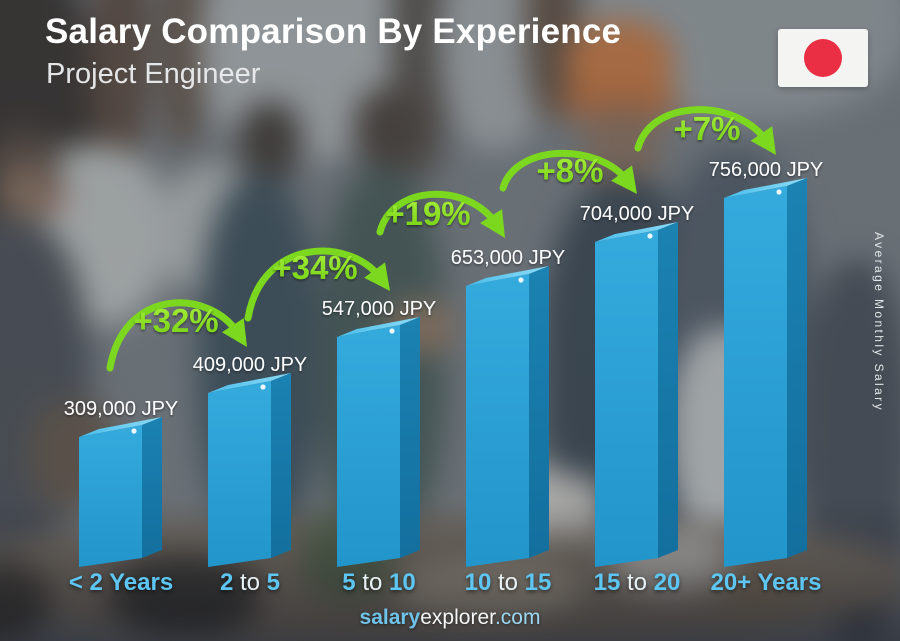 This screenshot has height=641, width=900. What do you see at coordinates (427, 213) in the screenshot?
I see `pct-label: +19%` at bounding box center [427, 213].